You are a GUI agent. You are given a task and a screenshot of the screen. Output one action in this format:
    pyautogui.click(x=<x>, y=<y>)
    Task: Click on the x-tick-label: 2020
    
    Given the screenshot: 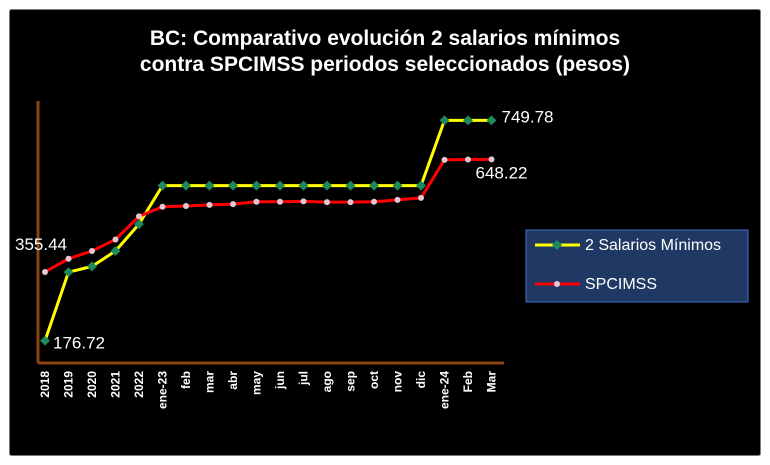 What is the action you would take?
    pyautogui.click(x=92, y=384)
    